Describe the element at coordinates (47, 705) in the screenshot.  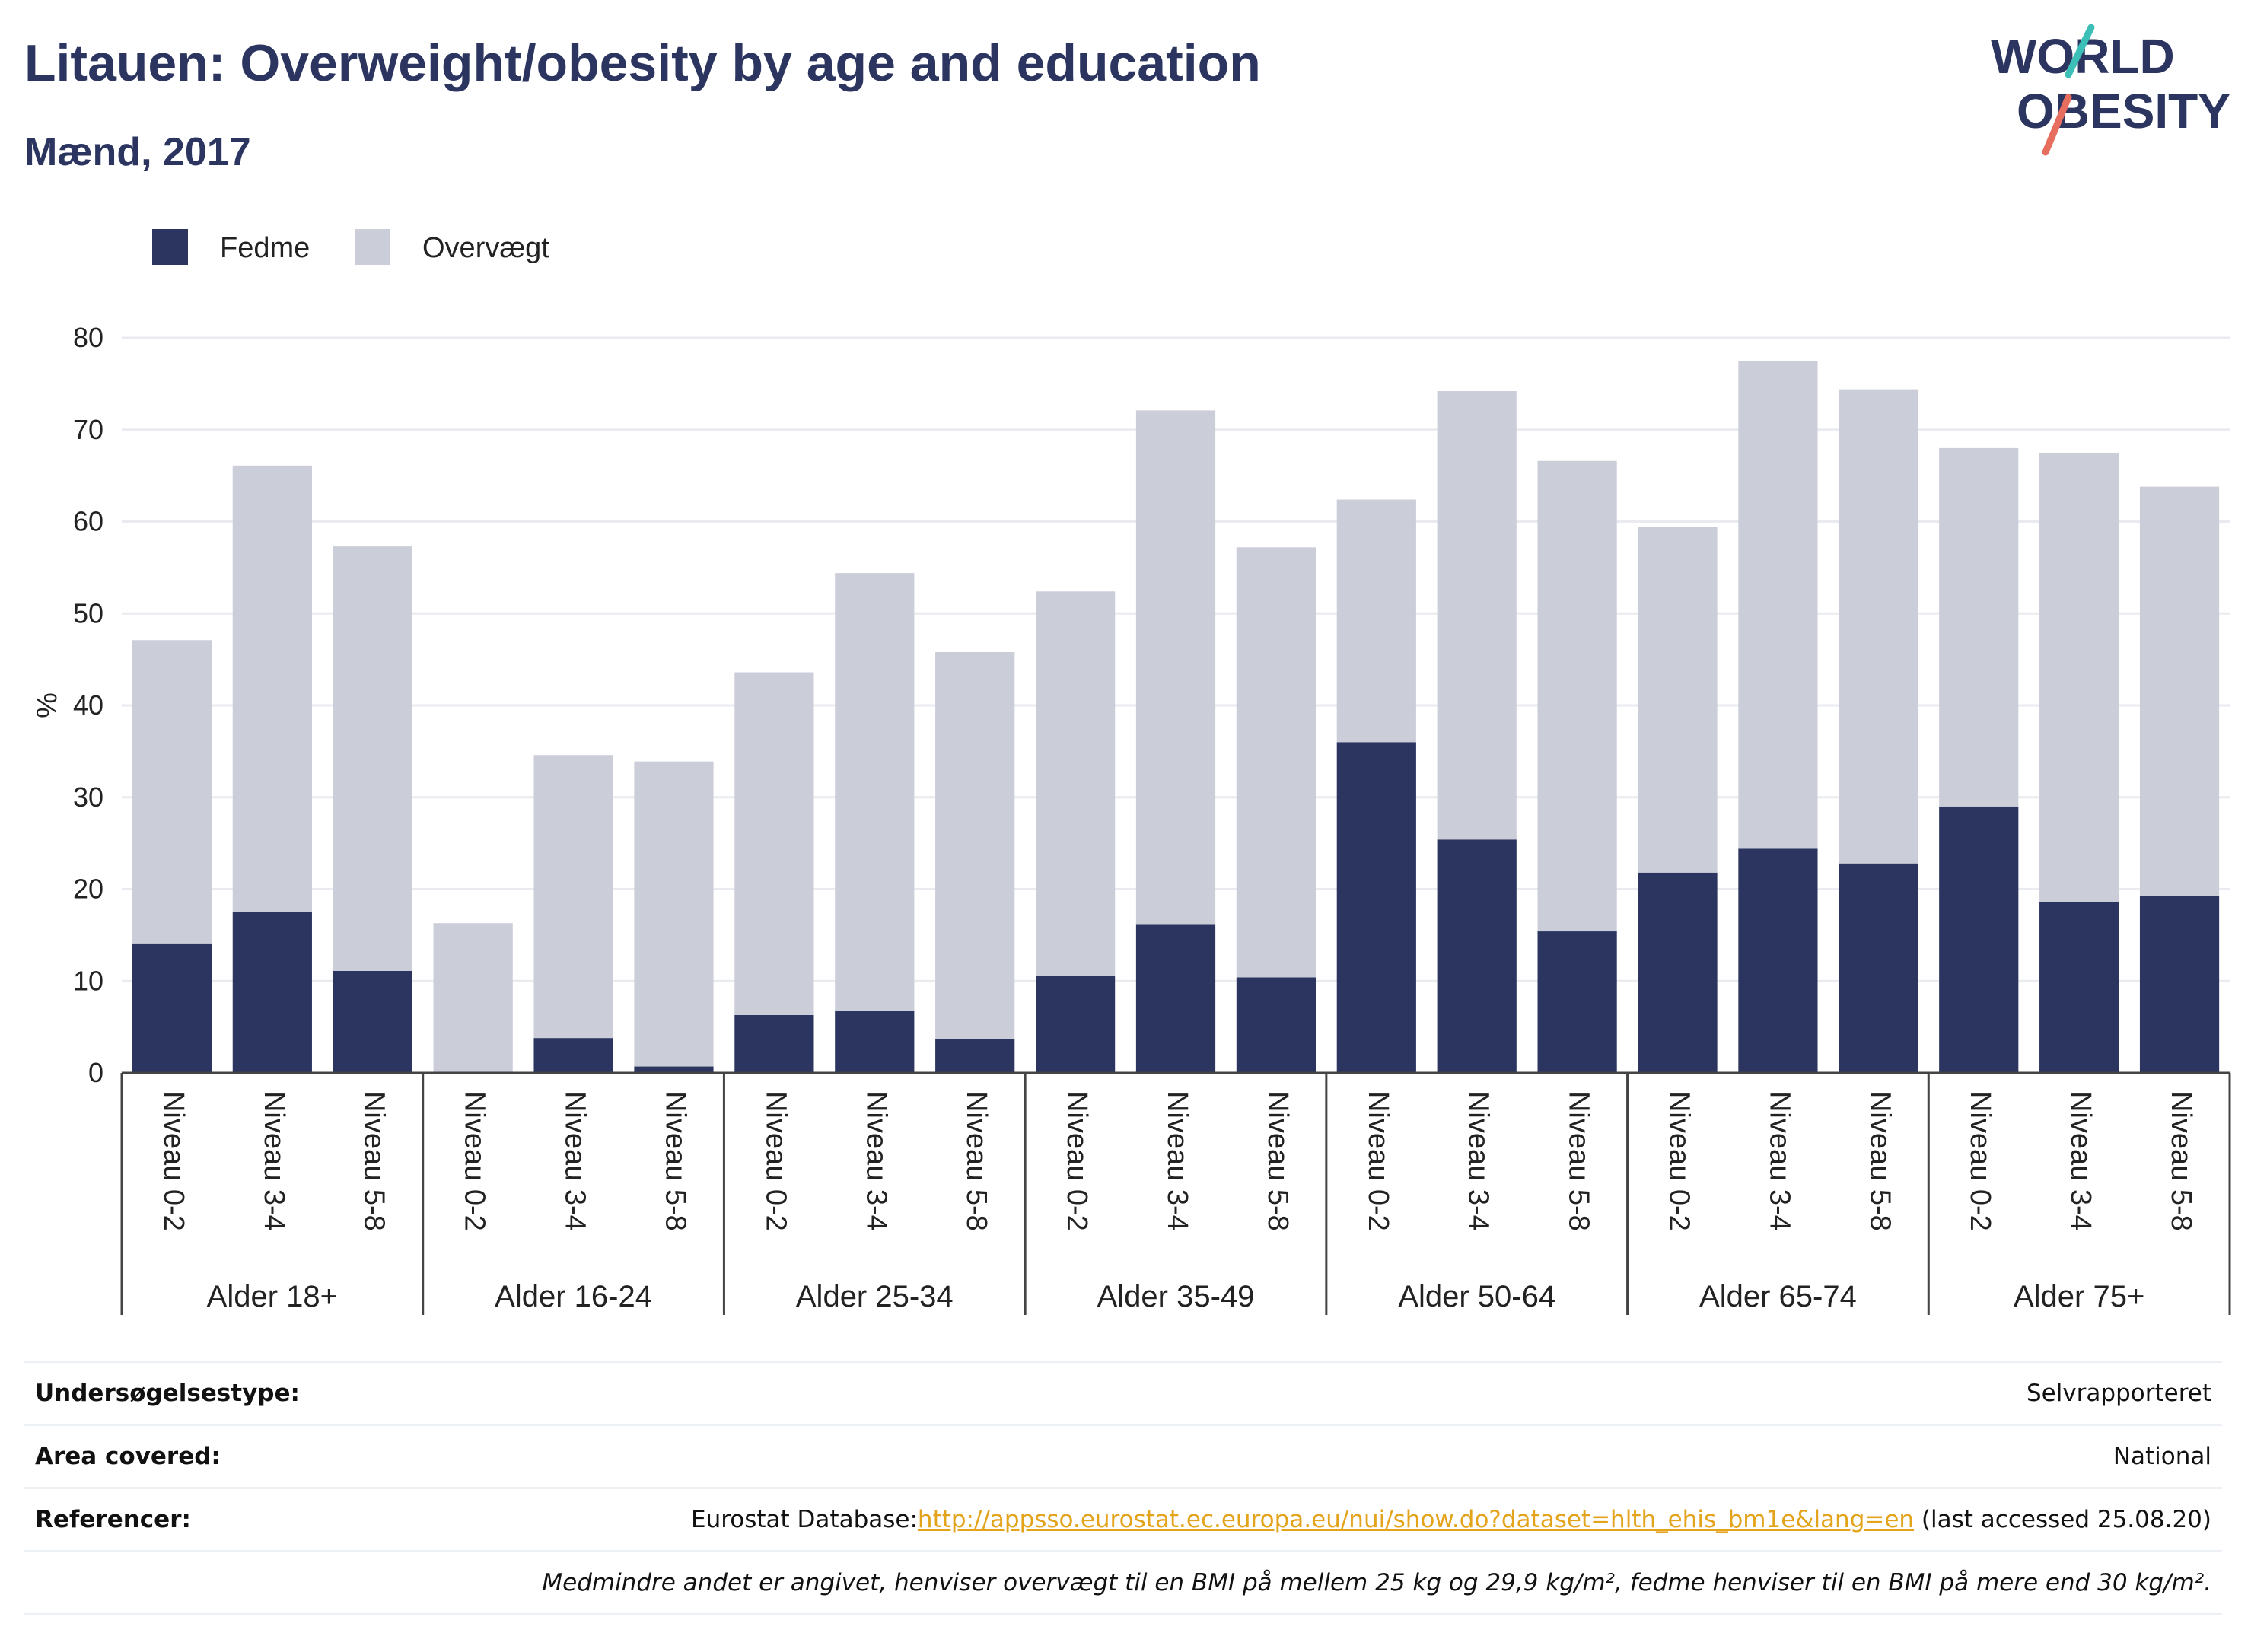
I see `y-axis-title: %` at that location.